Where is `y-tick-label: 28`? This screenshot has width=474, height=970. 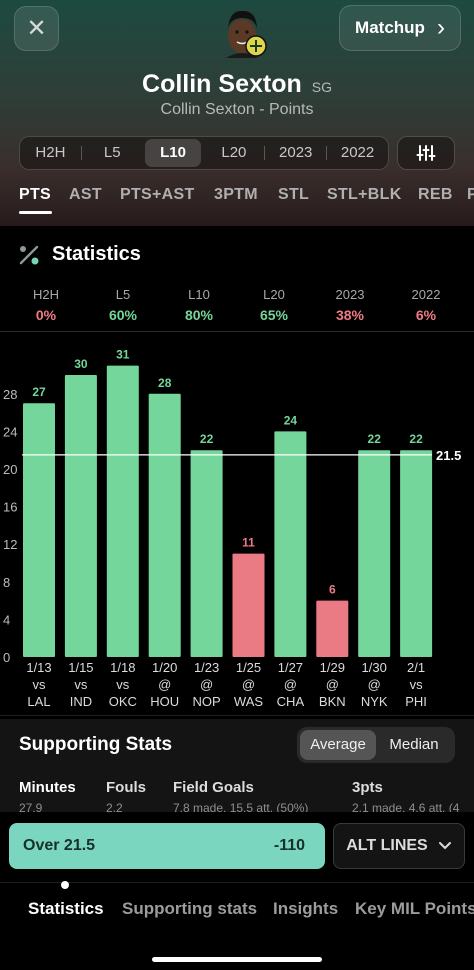
y-tick-label: 28 is located at coordinates (10, 394).